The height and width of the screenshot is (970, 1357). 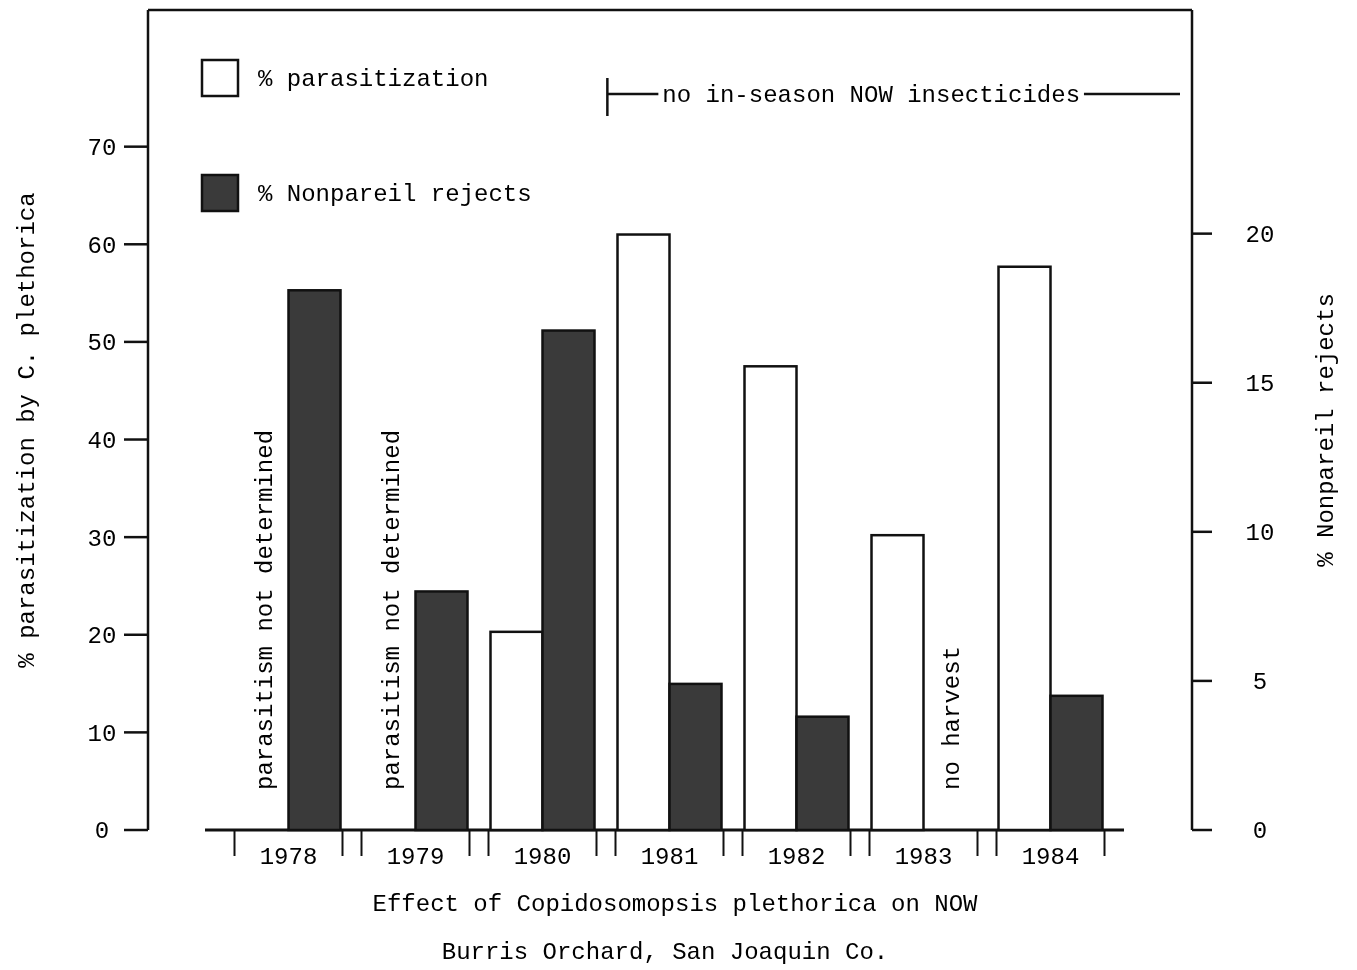 I want to click on x-tick-label: 1980, so click(x=542, y=857).